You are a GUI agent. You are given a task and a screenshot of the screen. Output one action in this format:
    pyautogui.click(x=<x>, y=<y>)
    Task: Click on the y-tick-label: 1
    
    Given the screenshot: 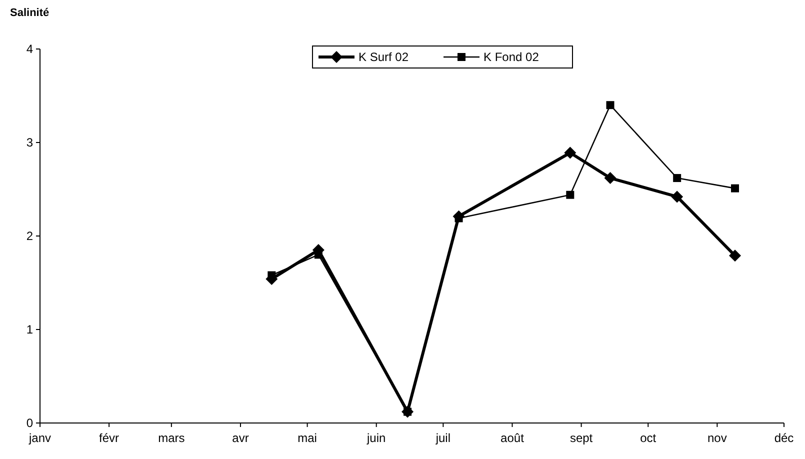 What is the action you would take?
    pyautogui.click(x=30, y=329)
    